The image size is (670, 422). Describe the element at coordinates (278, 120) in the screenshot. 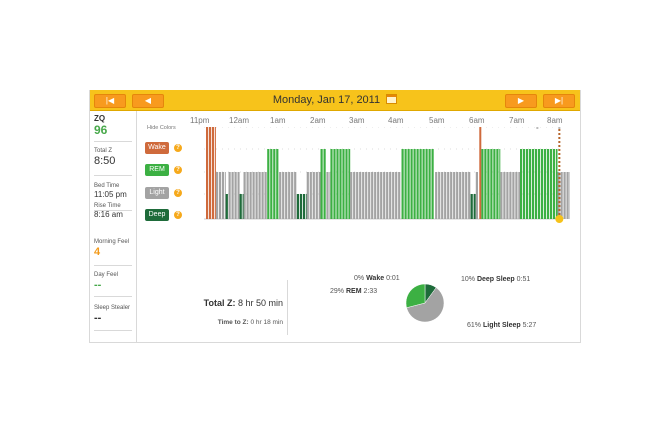

I see `time-label: 1am` at that location.